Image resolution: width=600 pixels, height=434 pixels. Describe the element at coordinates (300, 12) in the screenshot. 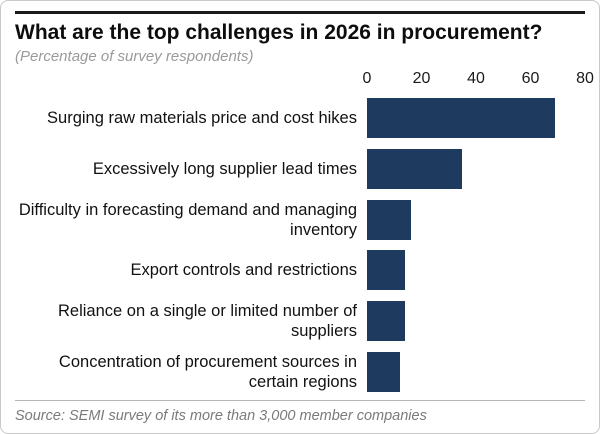

I see `top-rule` at that location.